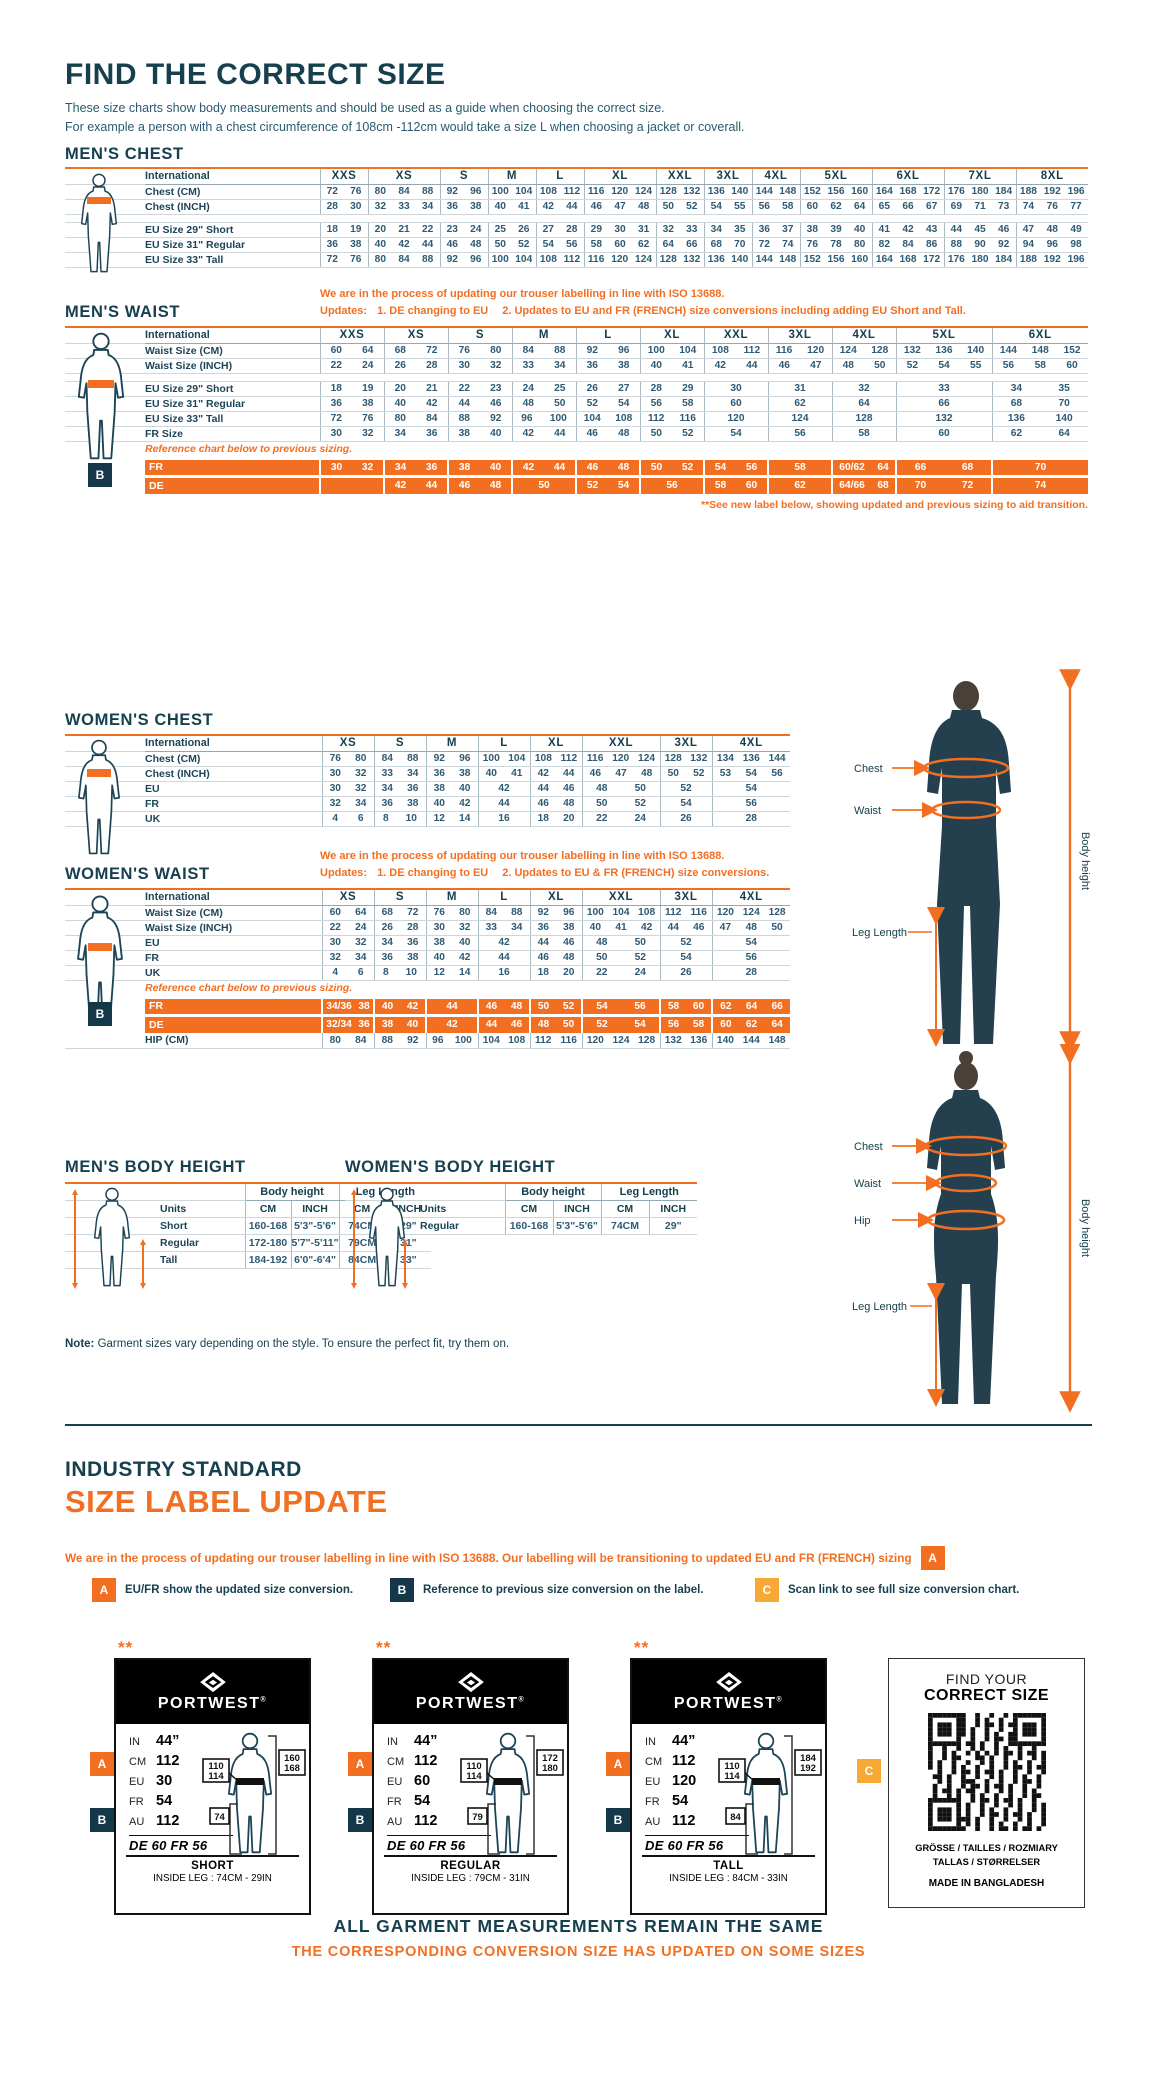 The width and height of the screenshot is (1157, 2076). I want to click on size-value: 40, so click(495, 467).